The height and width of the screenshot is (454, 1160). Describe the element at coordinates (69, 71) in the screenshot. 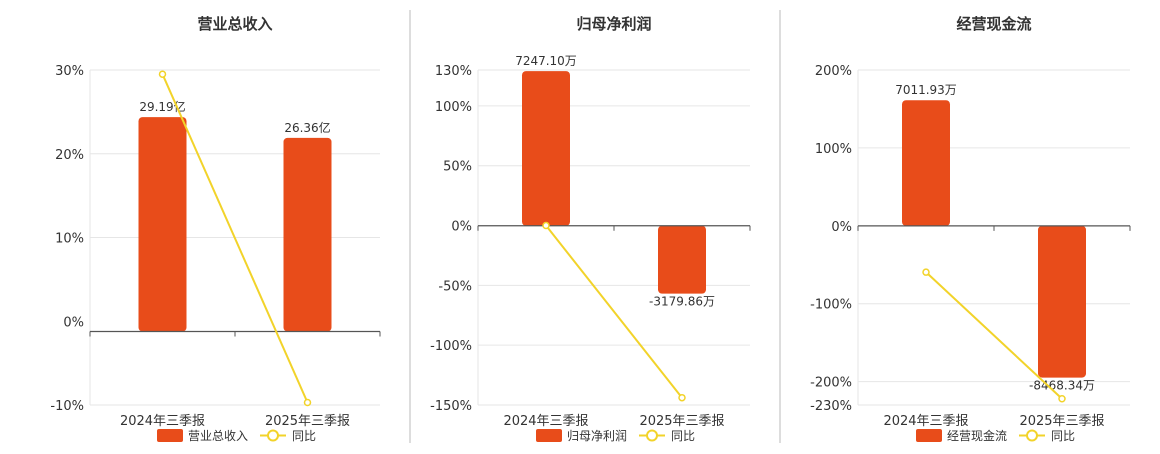

I see `y-tick-label: 30%` at that location.